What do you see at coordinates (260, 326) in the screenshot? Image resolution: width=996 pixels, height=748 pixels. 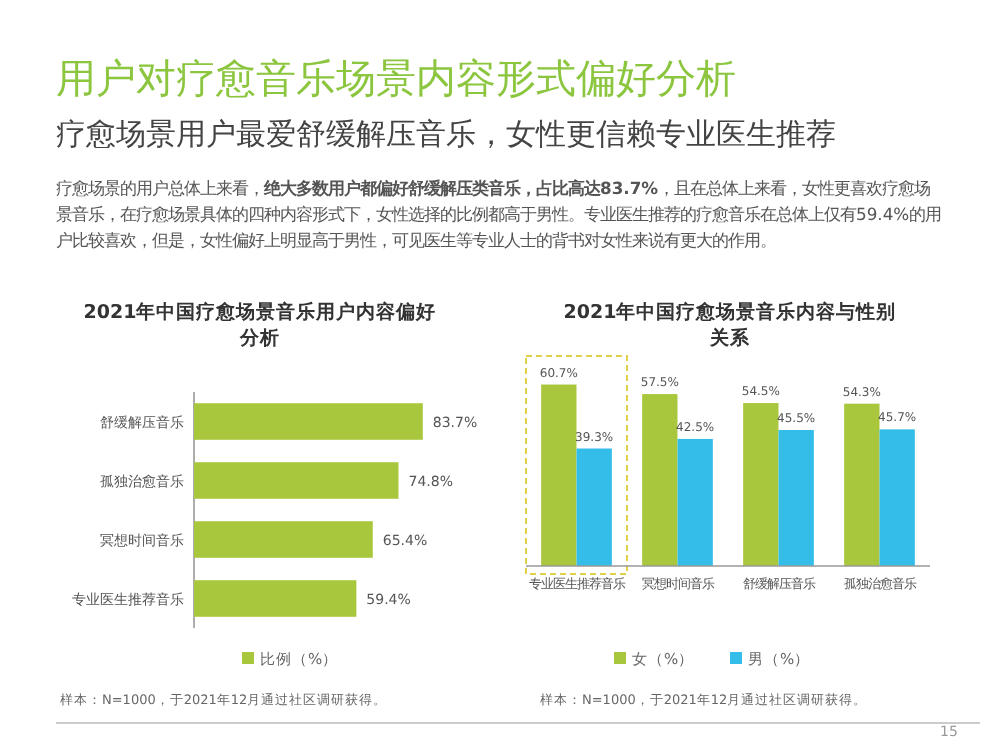 I see `chart-title: 2021年中国疗愈场景音乐用户内容偏好分析` at bounding box center [260, 326].